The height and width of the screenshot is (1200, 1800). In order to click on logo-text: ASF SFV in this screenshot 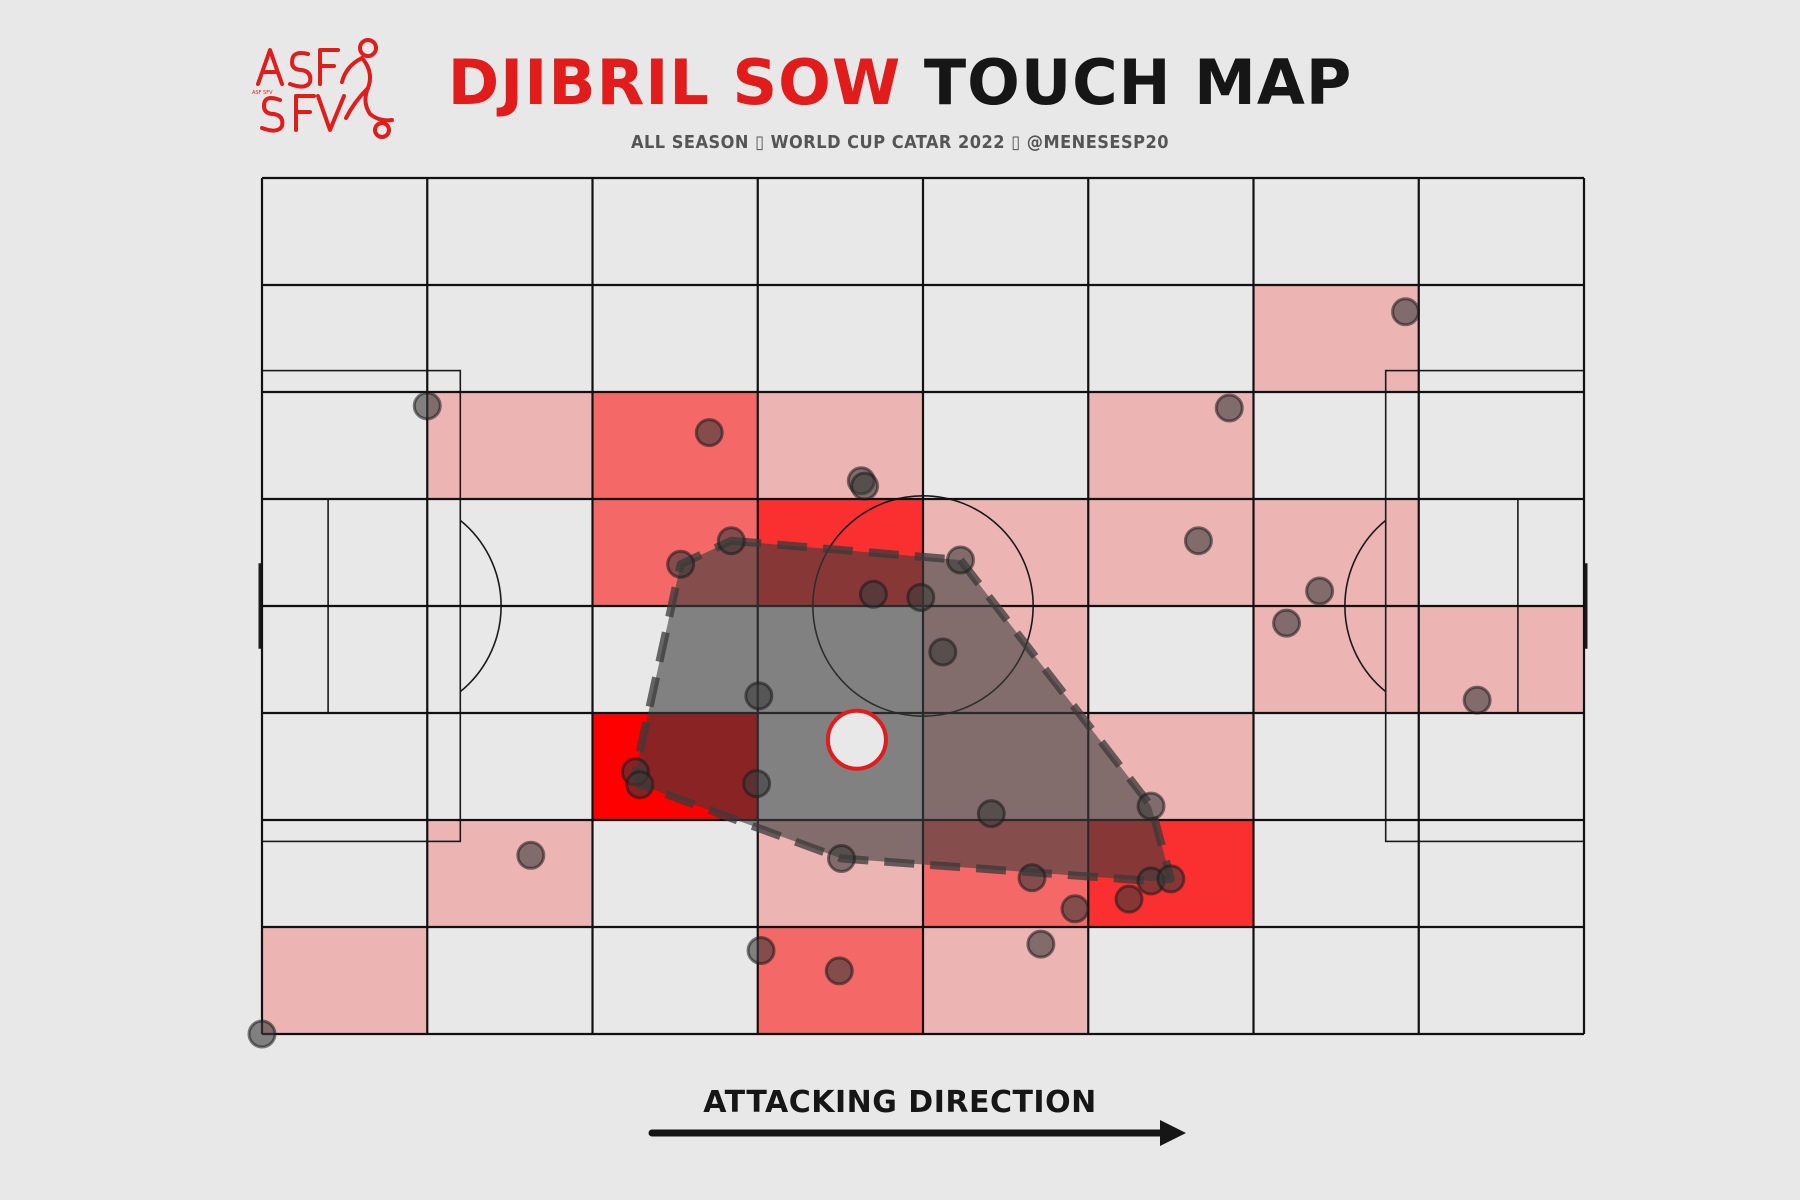, I will do `click(262, 93)`.